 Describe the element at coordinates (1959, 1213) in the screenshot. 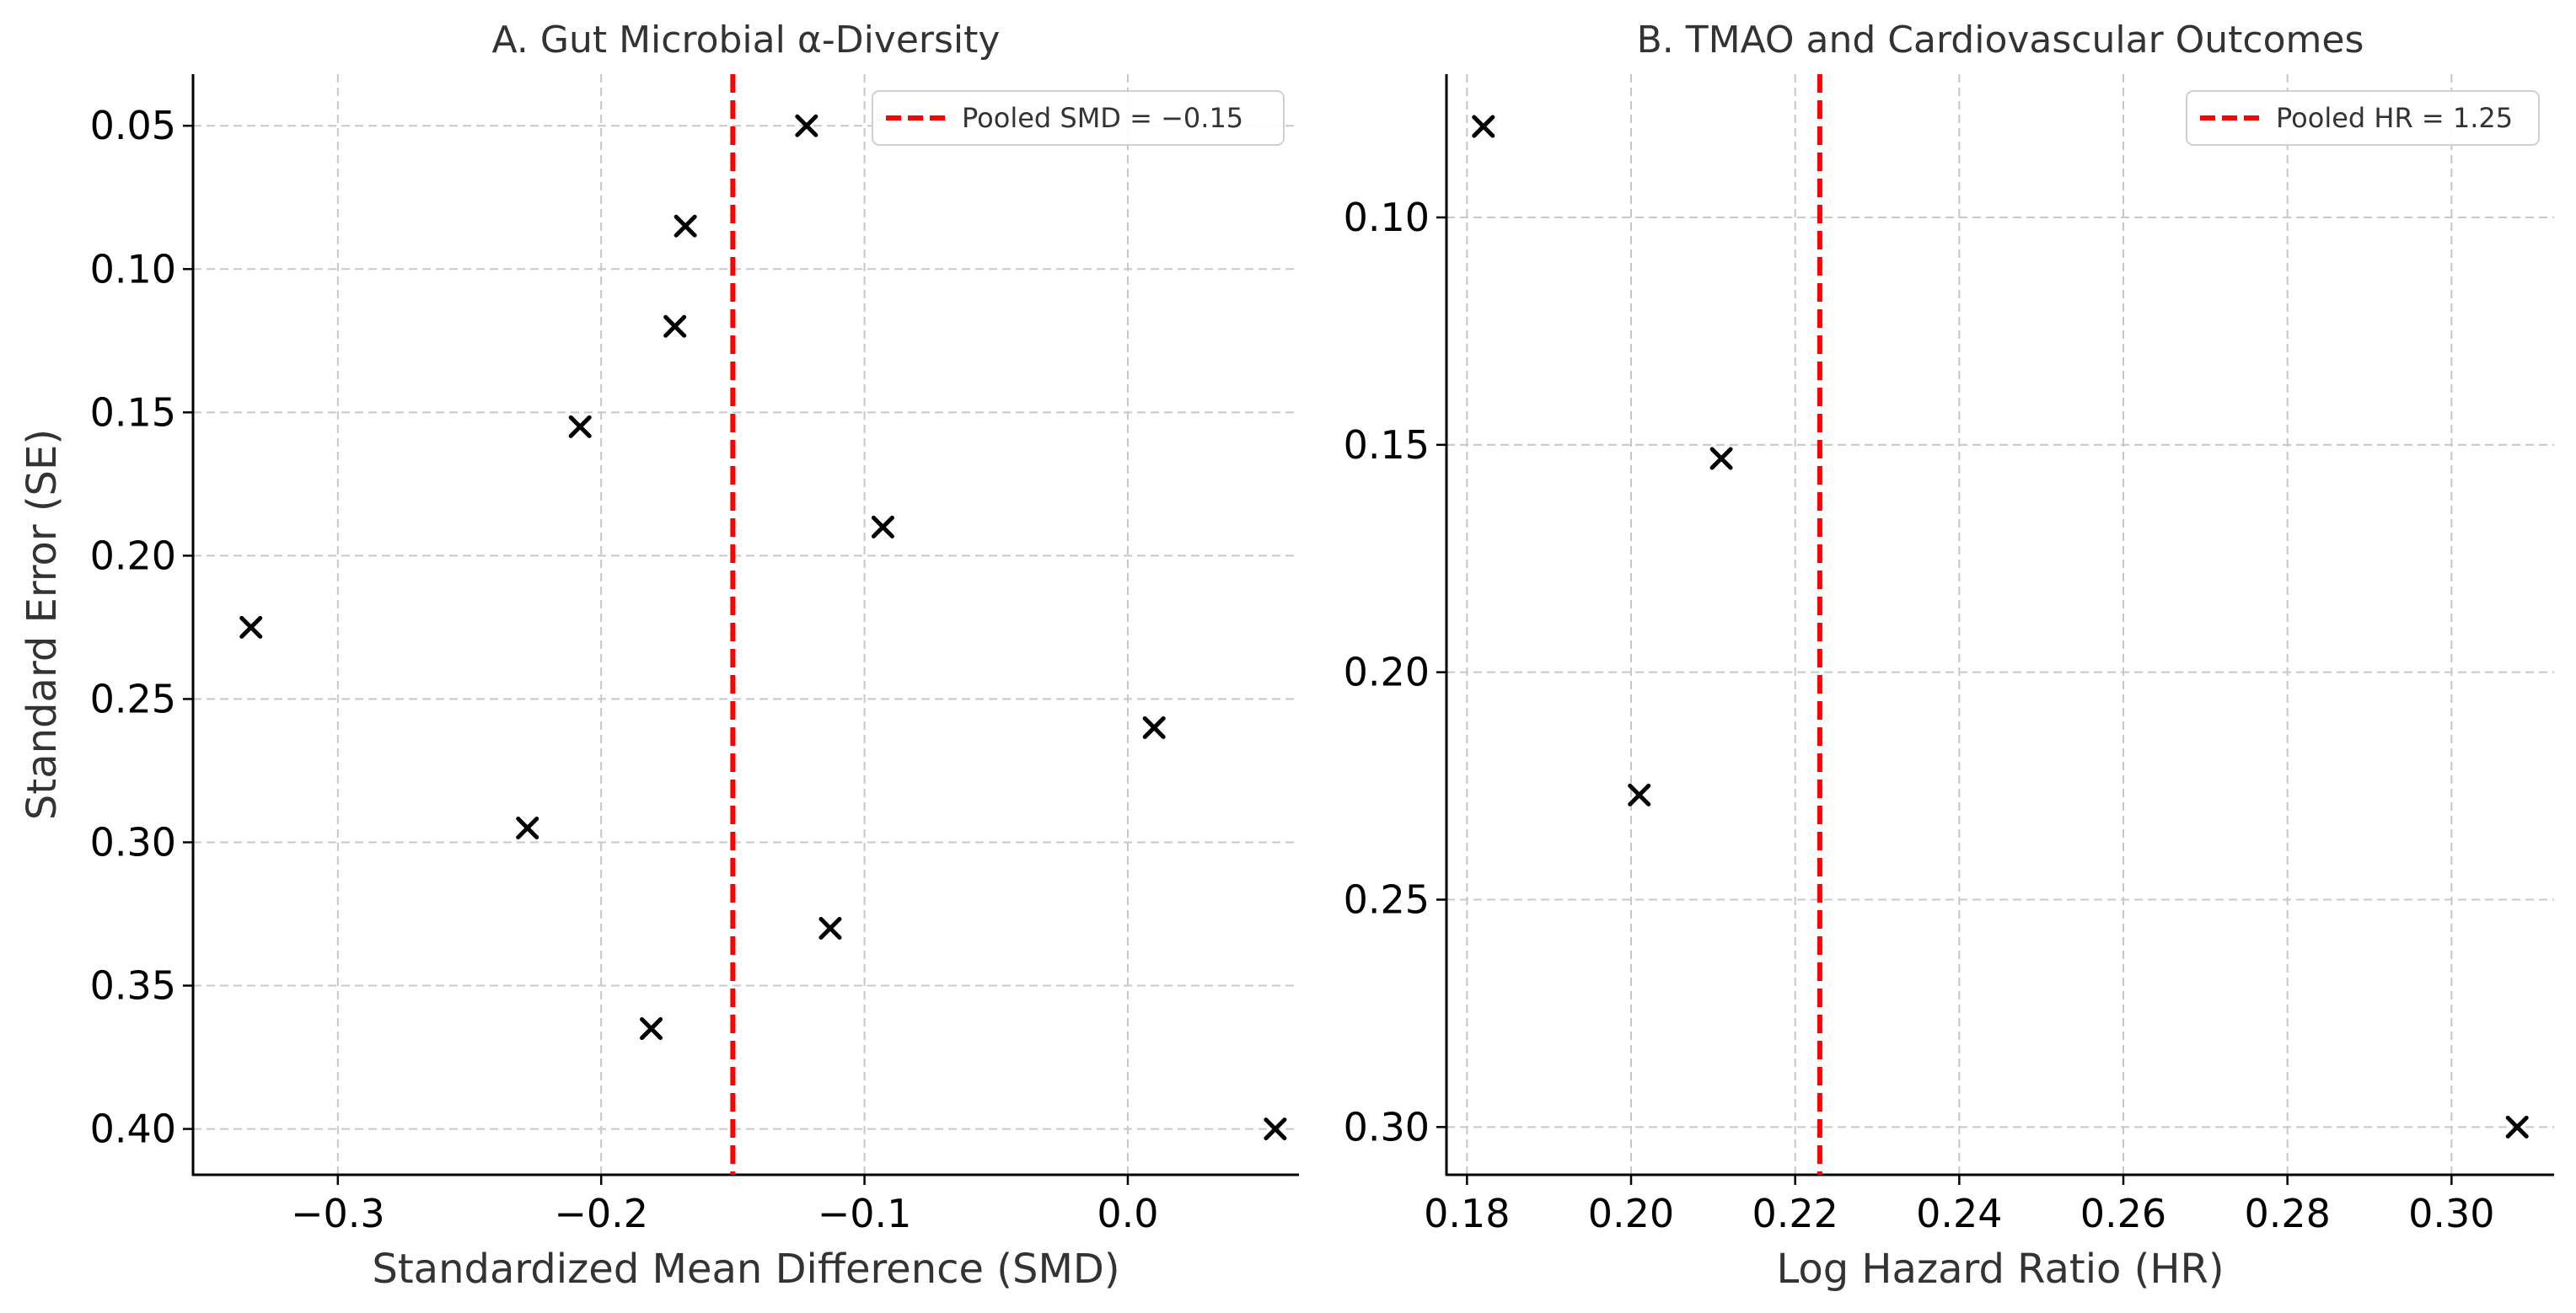

I see `x-tick-label: 0.24` at that location.